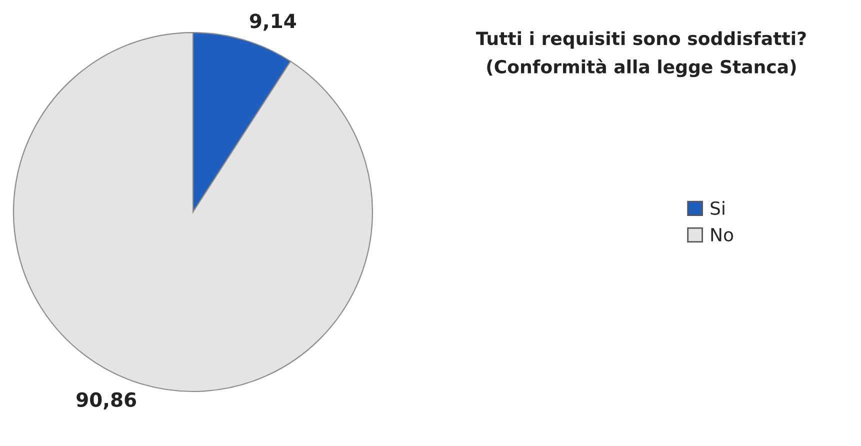 The height and width of the screenshot is (446, 861). What do you see at coordinates (722, 235) in the screenshot?
I see `legend-label: No` at bounding box center [722, 235].